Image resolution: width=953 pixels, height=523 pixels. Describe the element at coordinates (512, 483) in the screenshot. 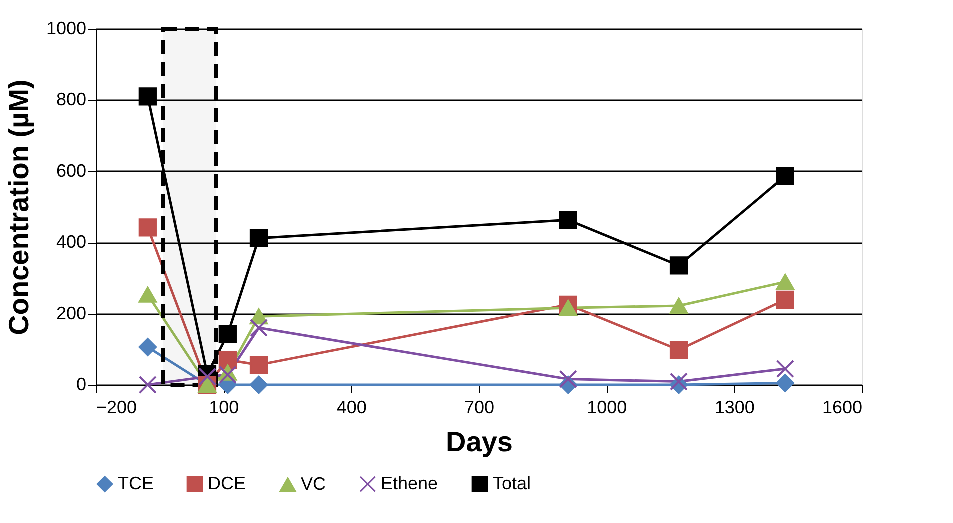

I see `legend-label: Total` at that location.